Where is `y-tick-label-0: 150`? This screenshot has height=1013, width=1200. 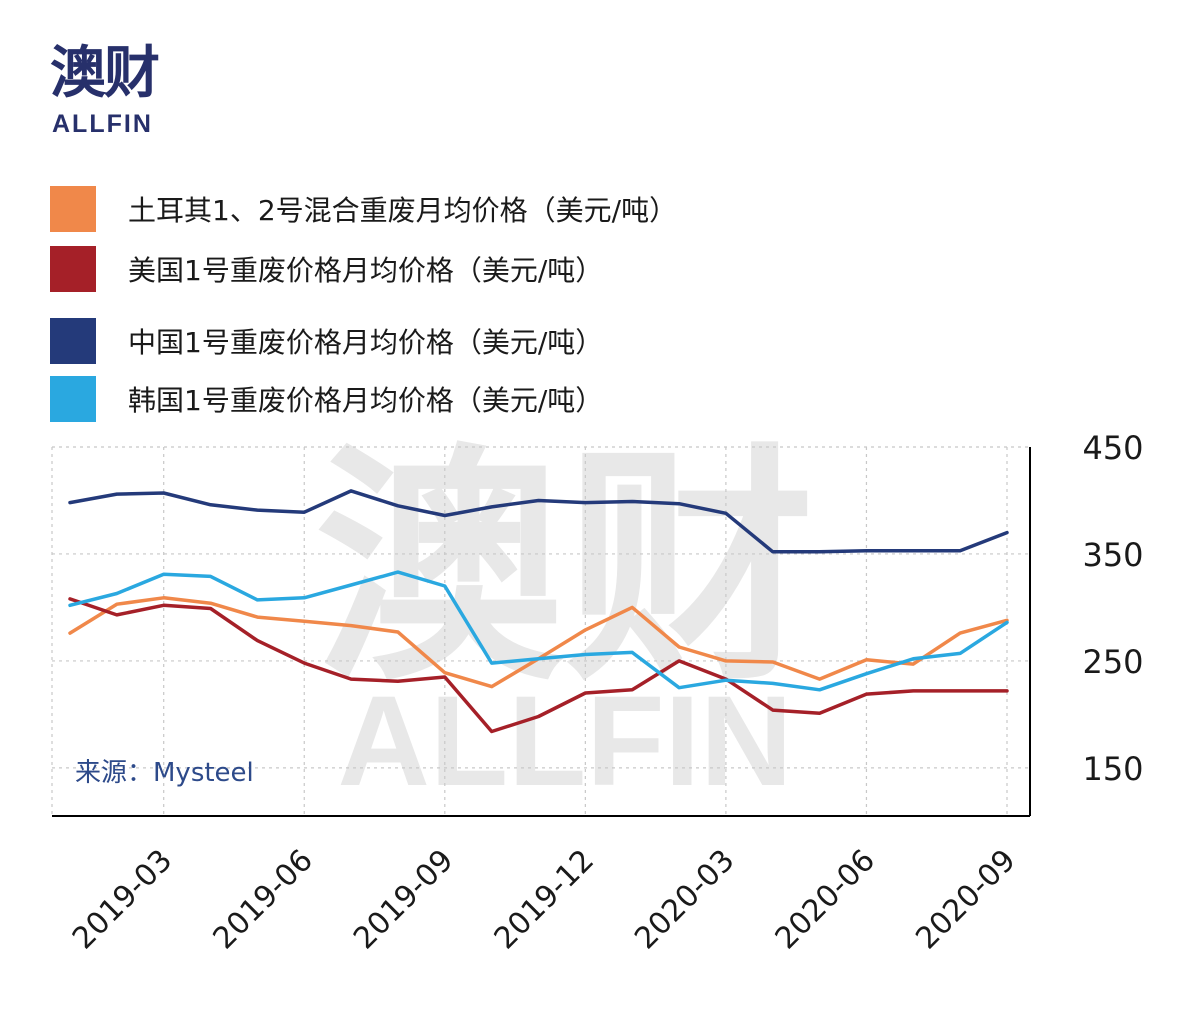
y-tick-label-0: 150 is located at coordinates (1112, 769).